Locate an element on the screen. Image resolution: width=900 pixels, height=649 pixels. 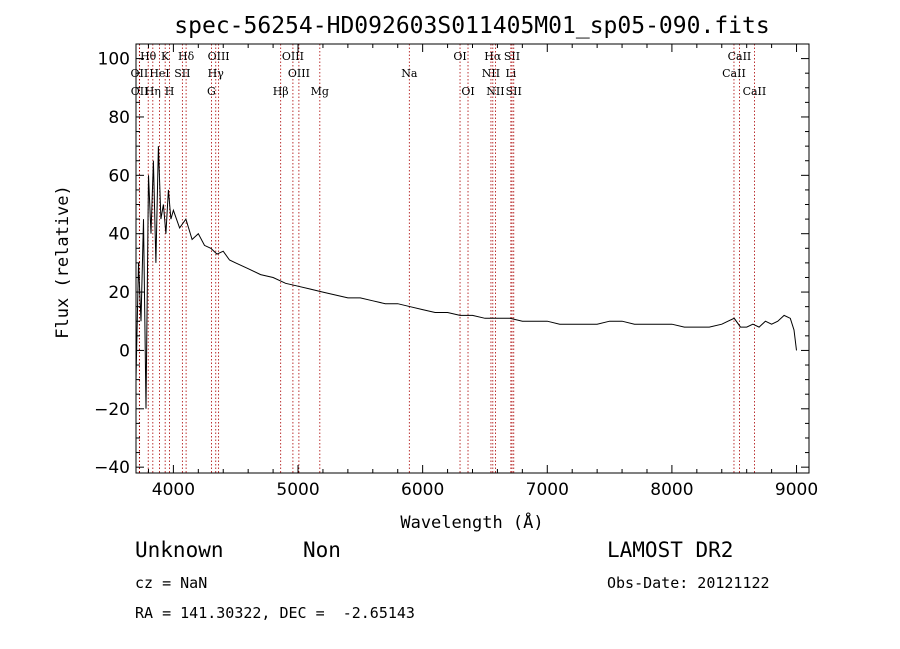
y-tick-label: 20 is located at coordinates (119, 293).